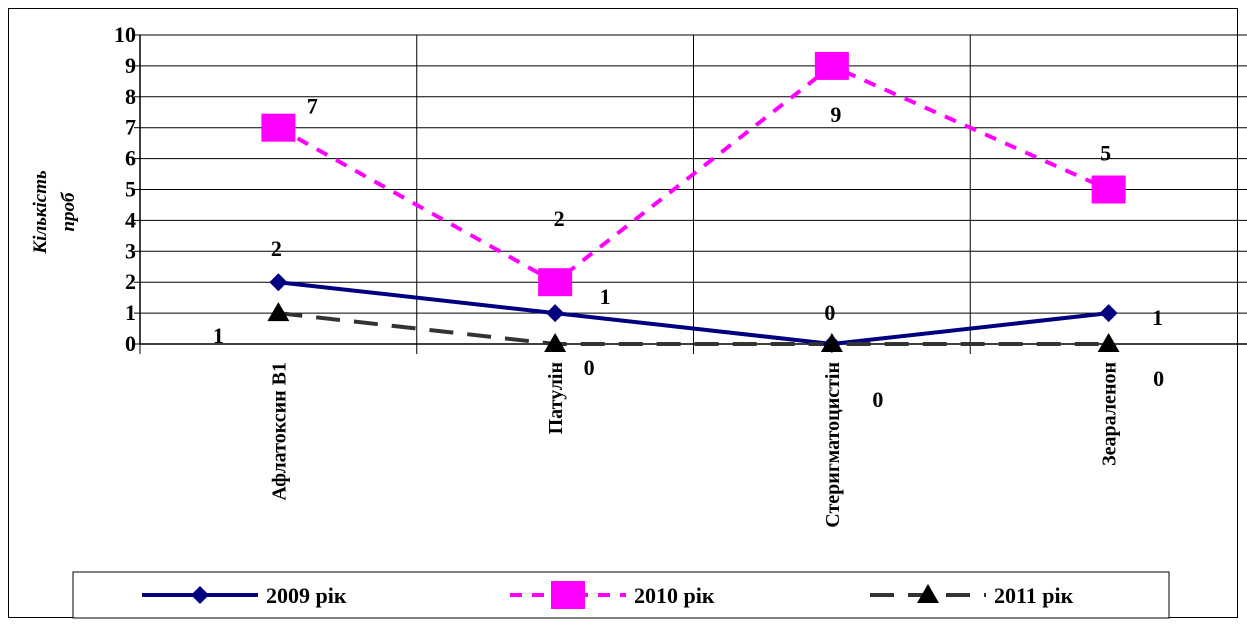 The height and width of the screenshot is (625, 1247). What do you see at coordinates (125, 34) in the screenshot?
I see `y-tick-label: 10` at bounding box center [125, 34].